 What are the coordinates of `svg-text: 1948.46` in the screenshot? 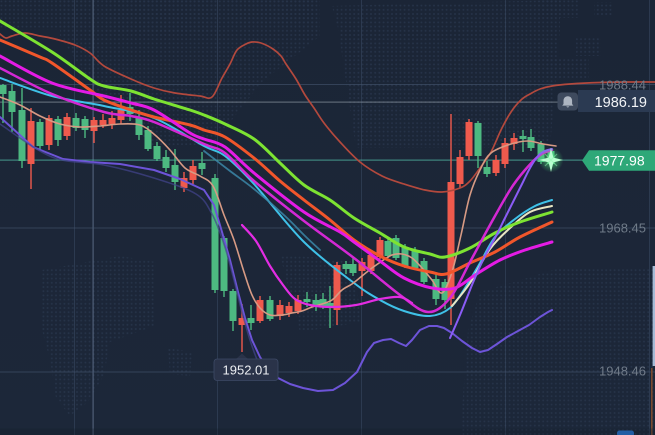 It's located at (622, 371).